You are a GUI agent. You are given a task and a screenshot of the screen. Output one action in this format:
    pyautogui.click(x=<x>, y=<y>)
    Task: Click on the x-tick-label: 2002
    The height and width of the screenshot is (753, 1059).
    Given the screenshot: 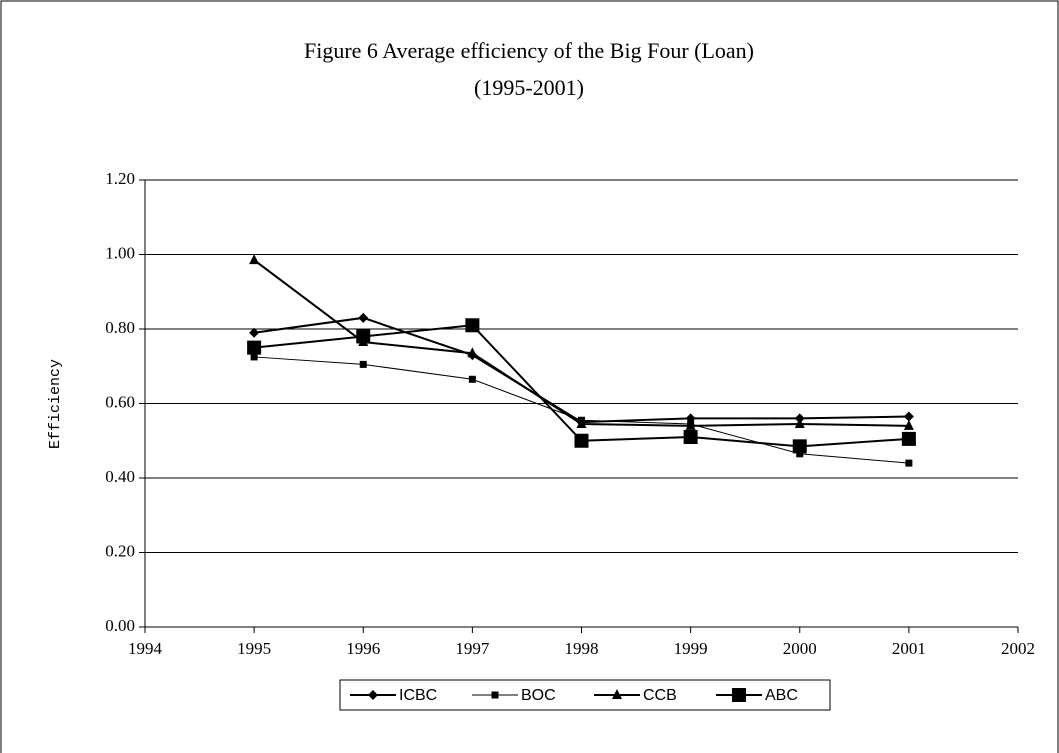 What is the action you would take?
    pyautogui.click(x=1018, y=648)
    